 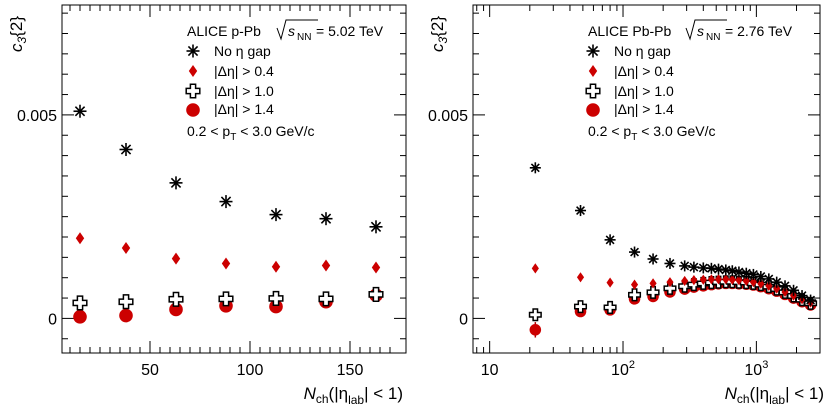 I want to click on right-energy-symbol: s, so click(x=700, y=31).